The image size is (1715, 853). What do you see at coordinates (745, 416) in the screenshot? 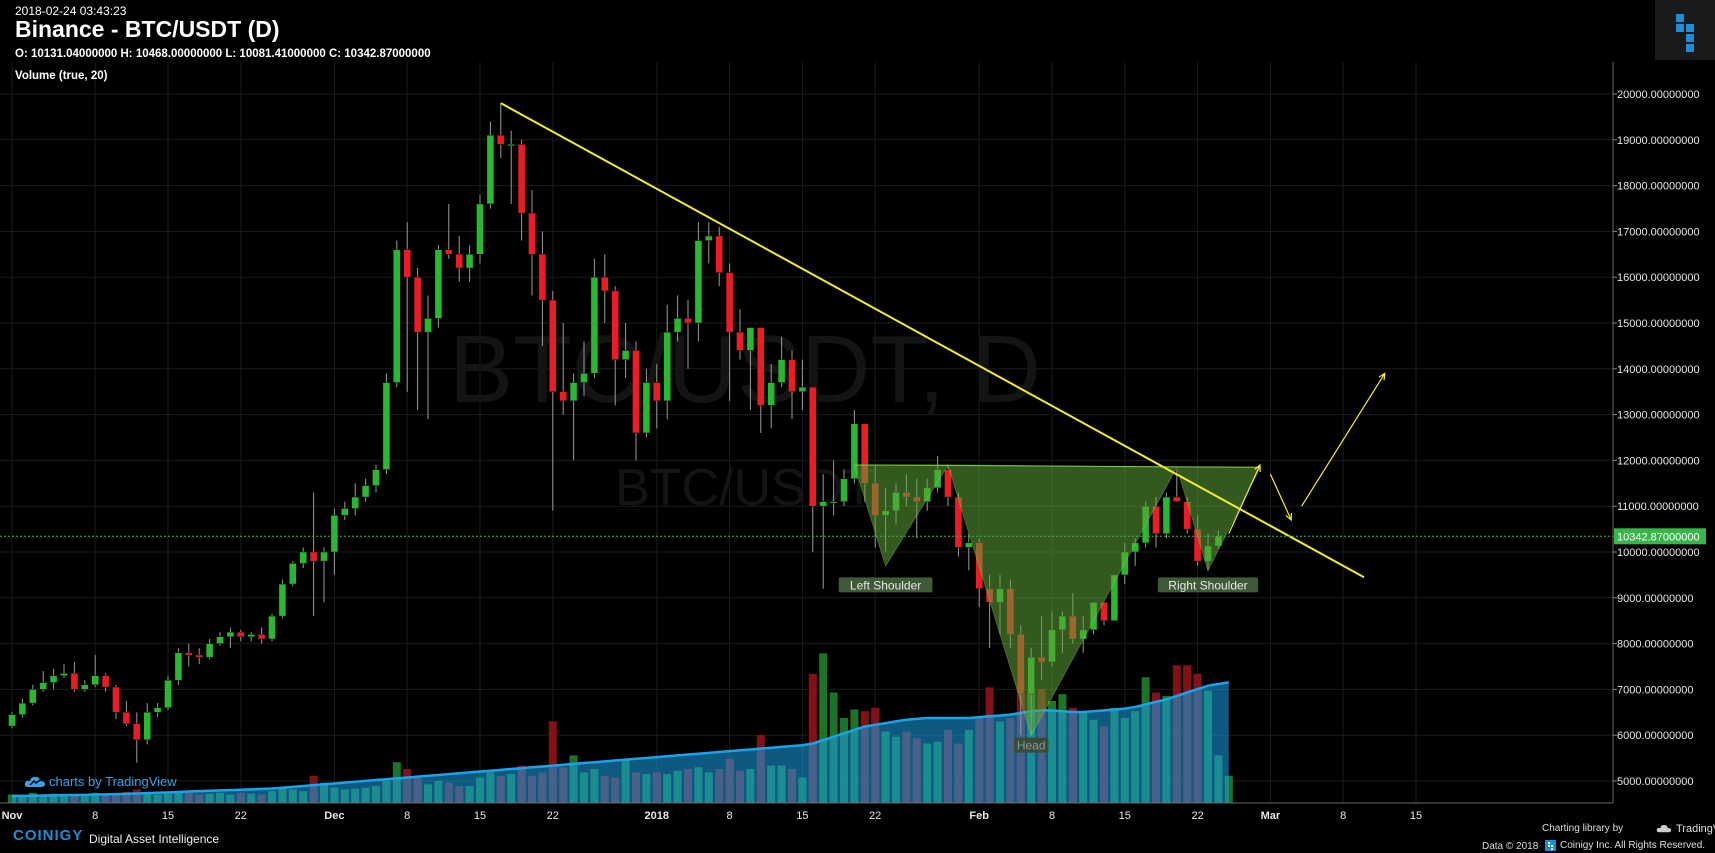
I see `symbol-watermark: BTC/USDT, D BTC/USDT` at bounding box center [745, 416].